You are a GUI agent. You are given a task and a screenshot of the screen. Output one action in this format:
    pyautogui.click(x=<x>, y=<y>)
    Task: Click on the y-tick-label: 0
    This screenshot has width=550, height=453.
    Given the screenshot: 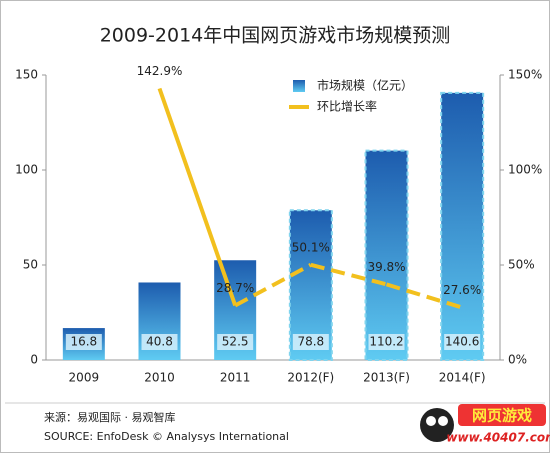 What is the action you would take?
    pyautogui.click(x=34, y=360)
    